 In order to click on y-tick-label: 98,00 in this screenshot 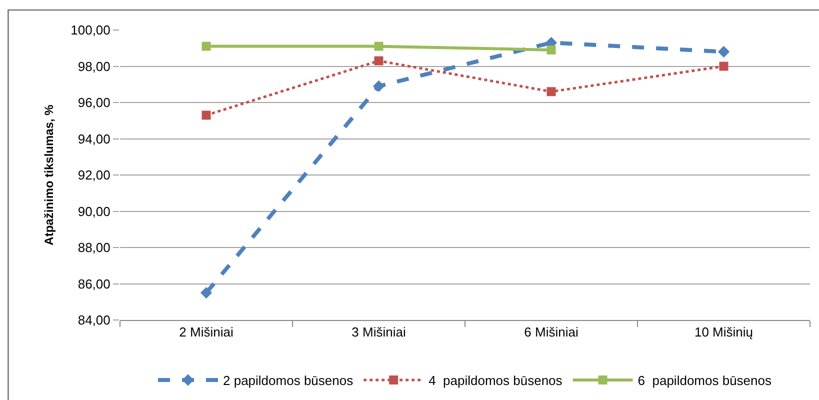, I will do `click(94, 66)`.